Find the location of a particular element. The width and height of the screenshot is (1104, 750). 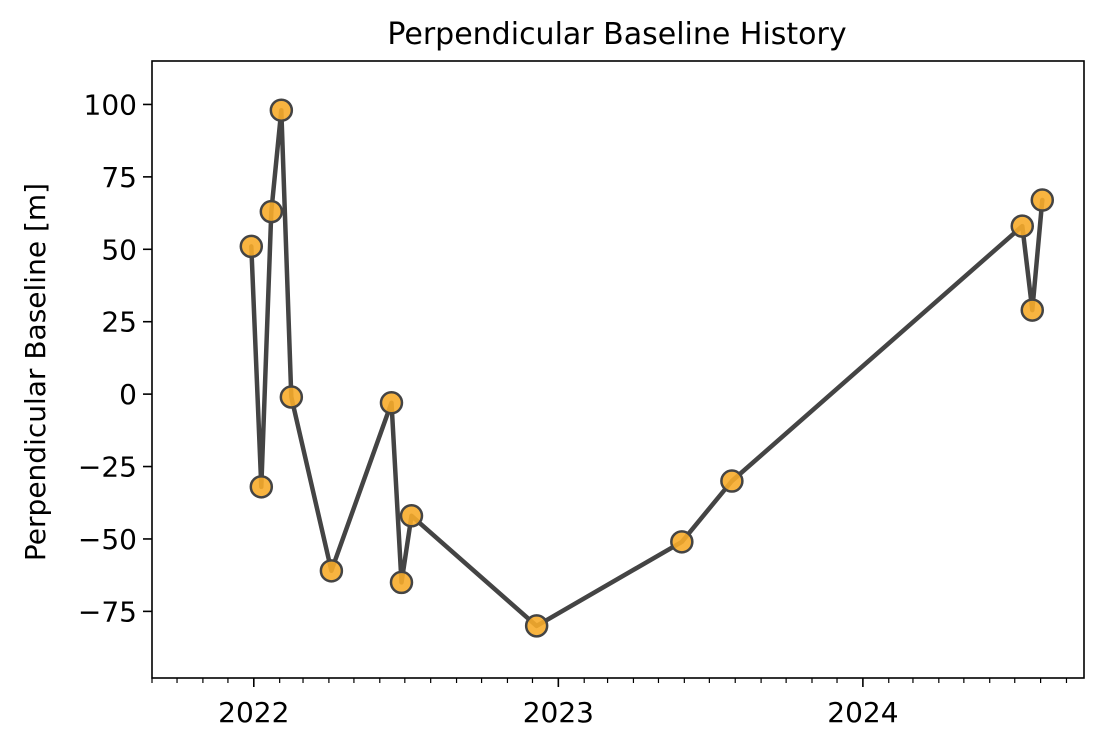

x-tick-label: 2022 is located at coordinates (253, 712).